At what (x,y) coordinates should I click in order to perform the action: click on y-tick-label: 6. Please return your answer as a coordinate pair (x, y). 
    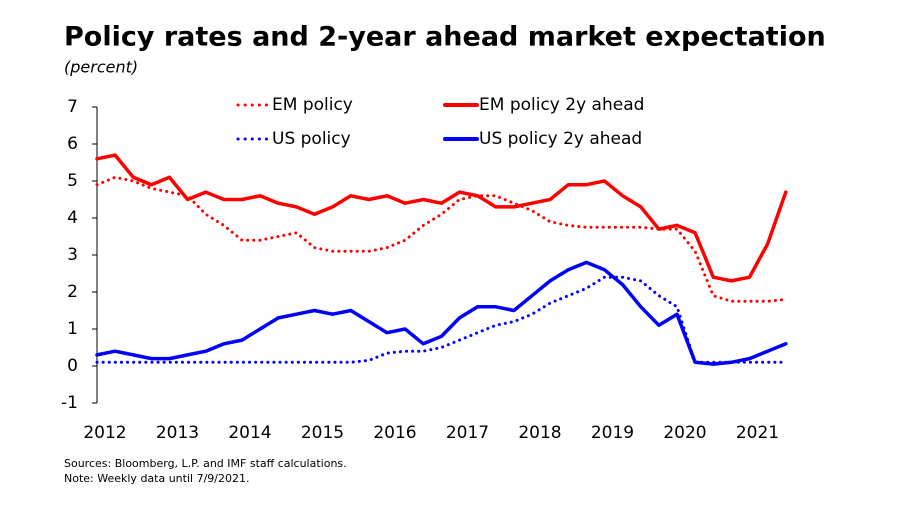
    Looking at the image, I should click on (72, 144).